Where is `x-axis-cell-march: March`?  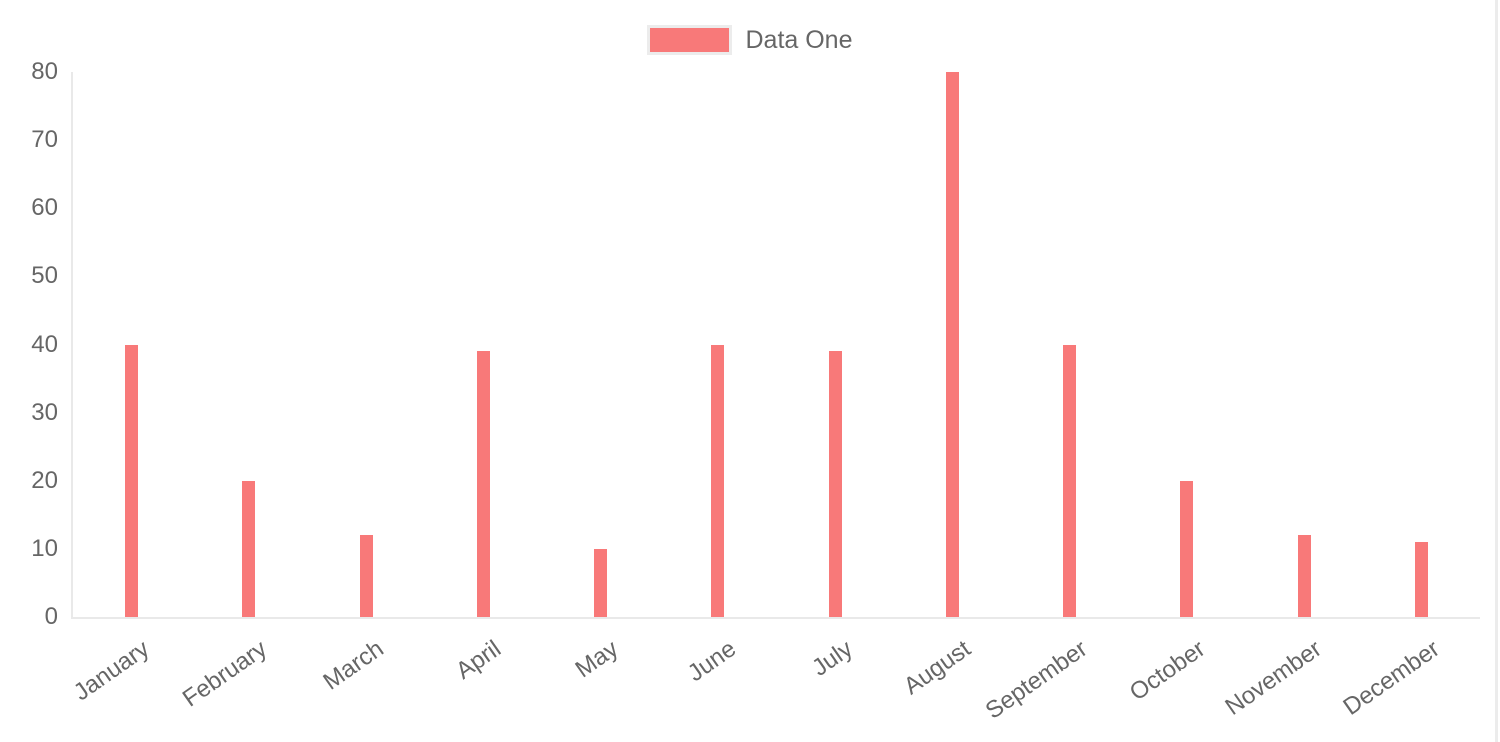
x-axis-cell-march: March is located at coordinates (366, 680).